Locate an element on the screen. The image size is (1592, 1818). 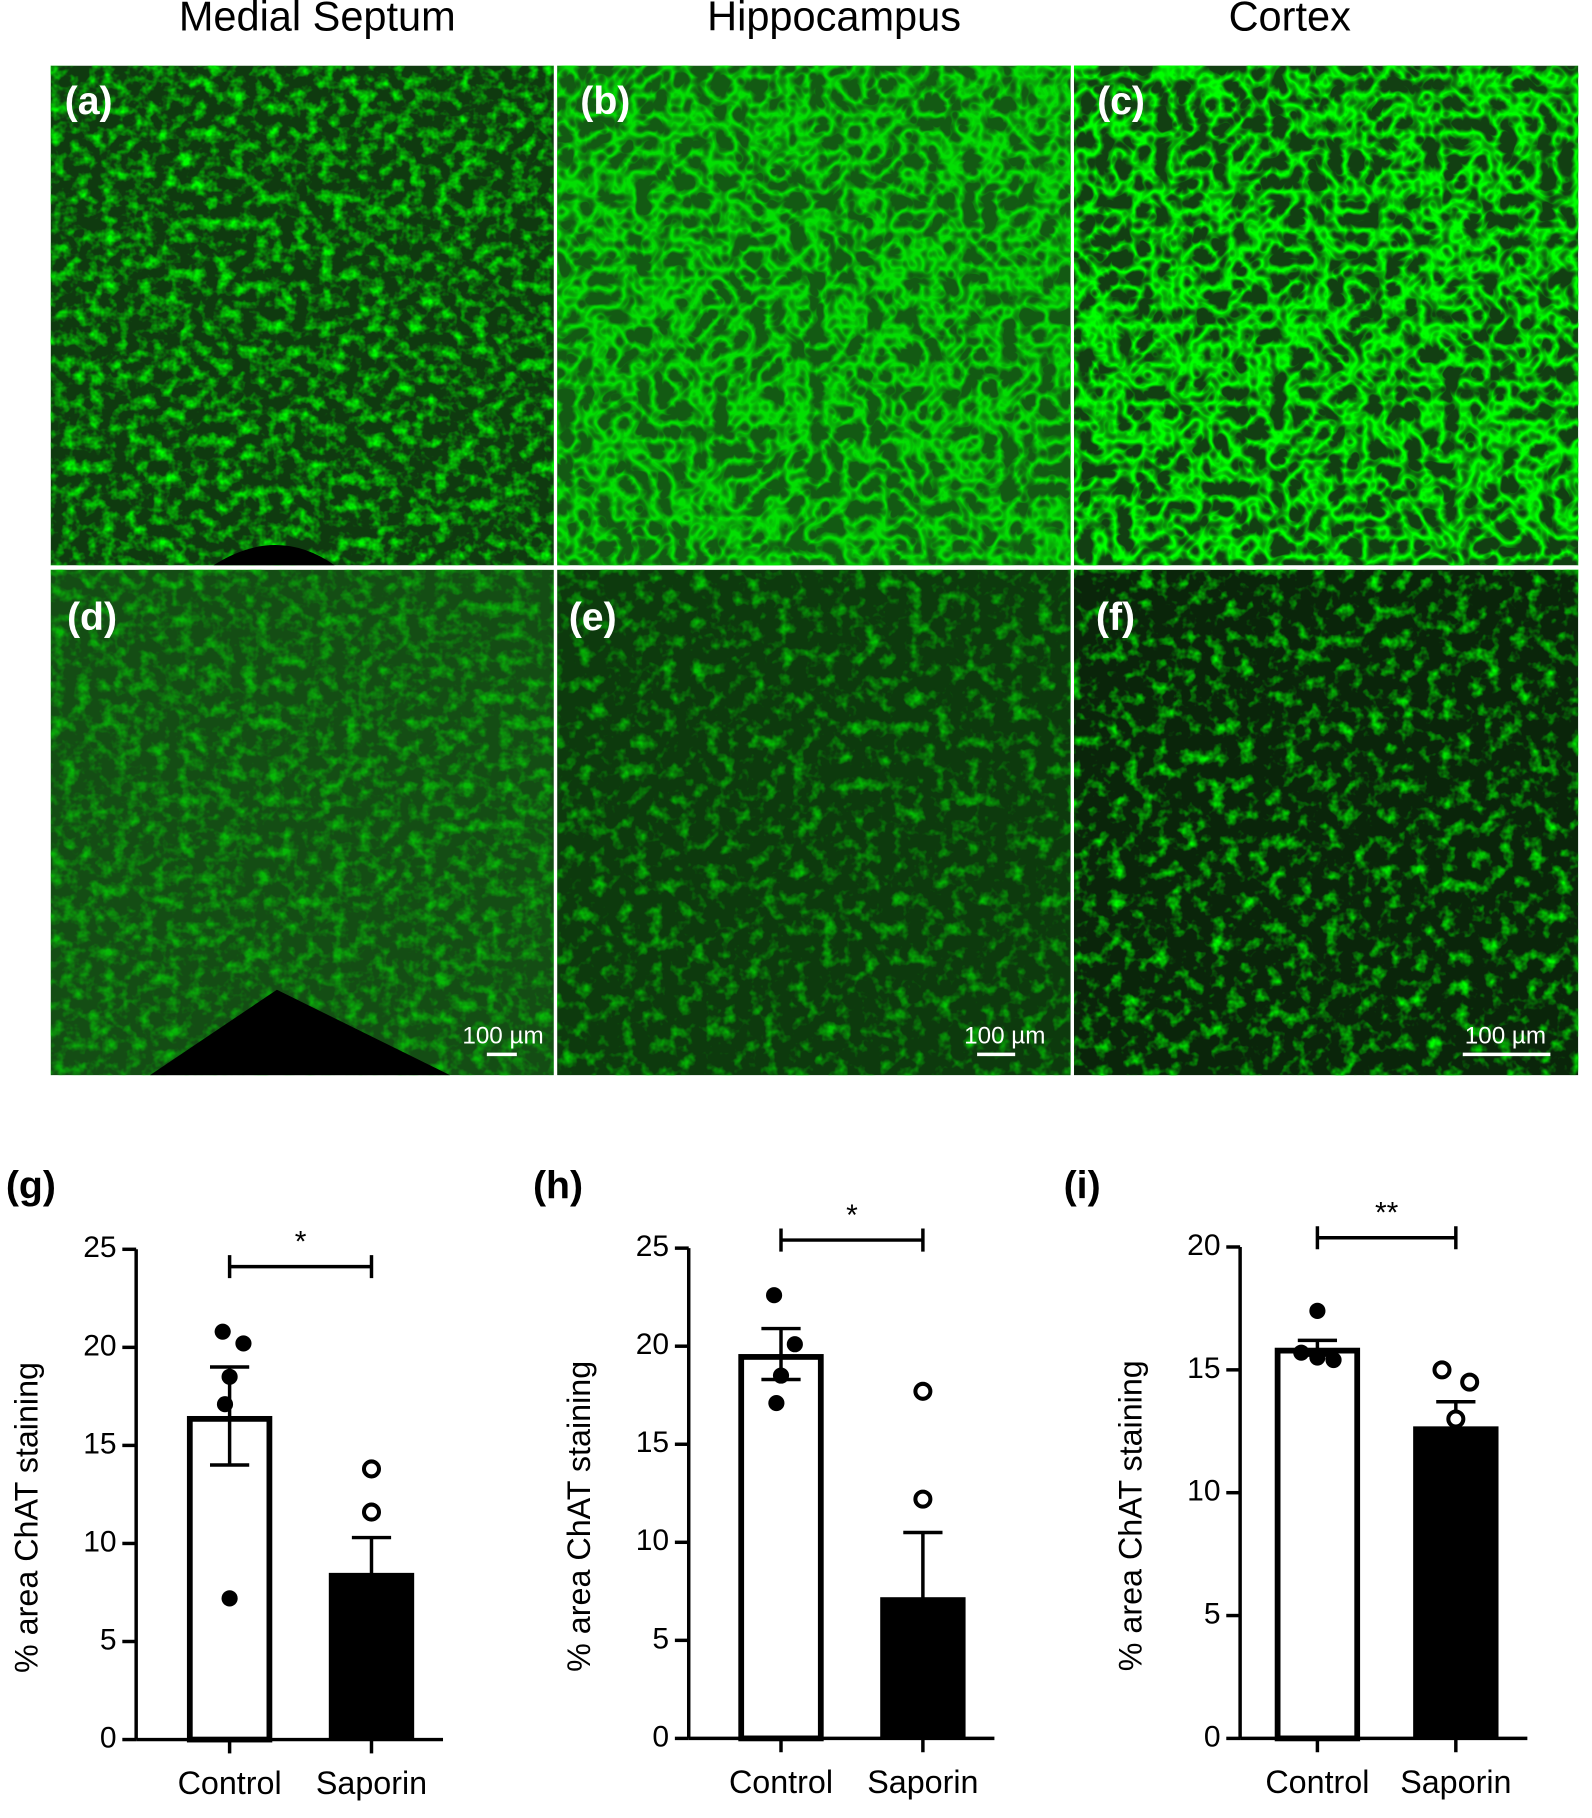
column-header: Hippocampus is located at coordinates (834, 20).